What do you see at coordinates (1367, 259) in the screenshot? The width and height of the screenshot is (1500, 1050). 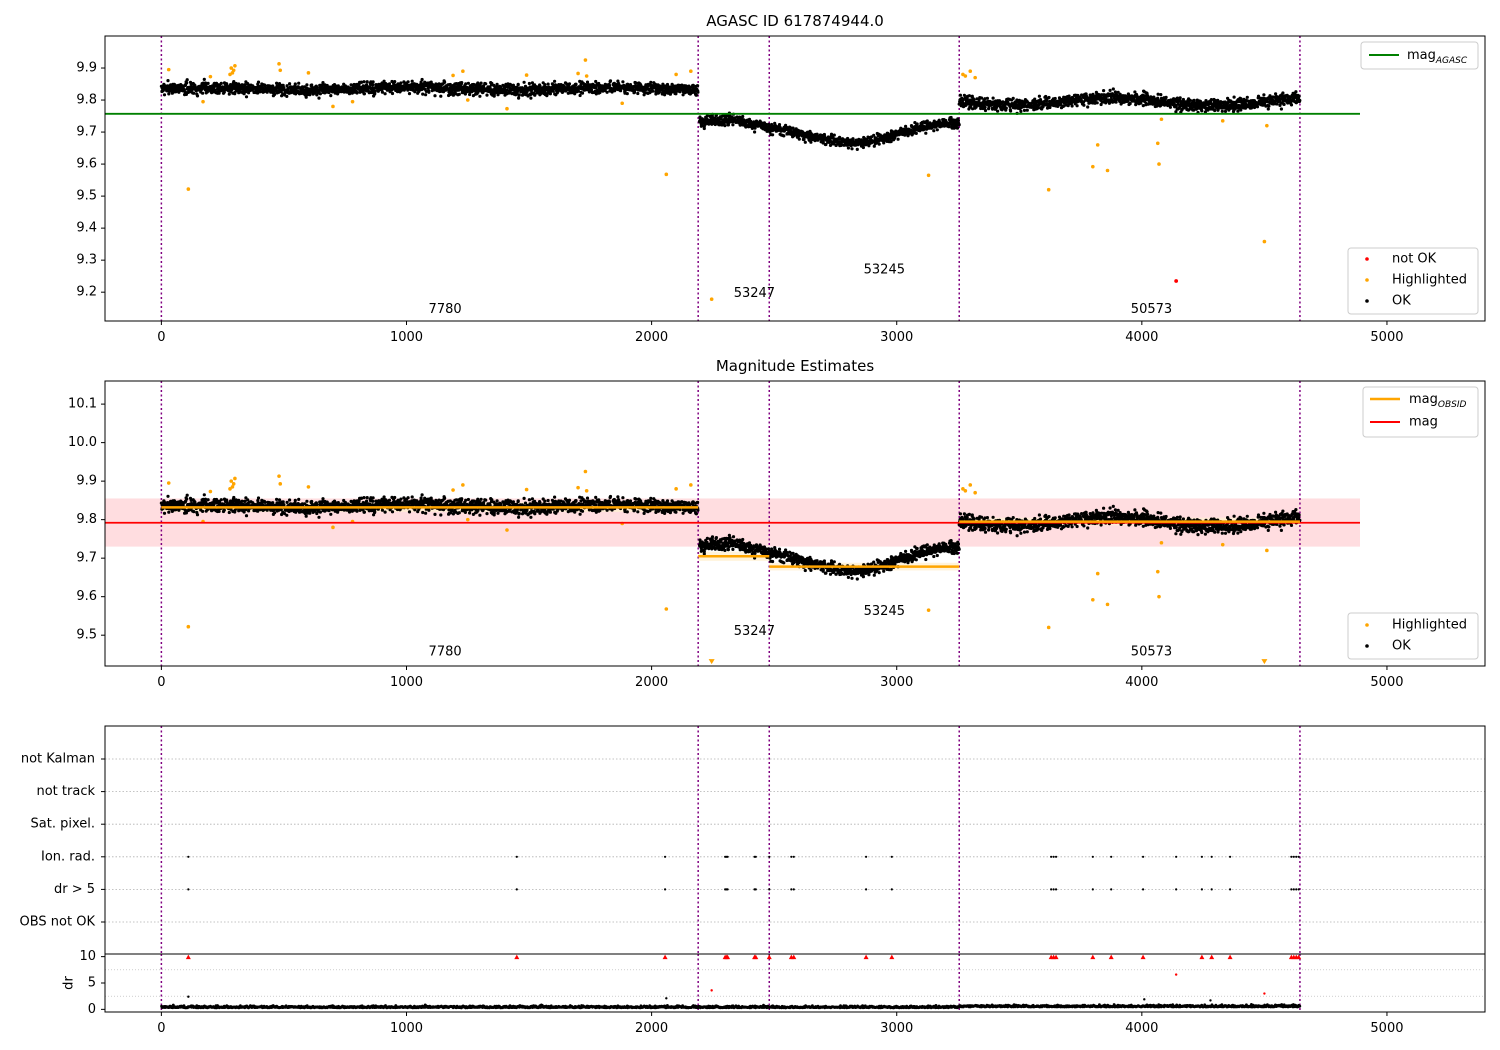 I see `legend-marker` at bounding box center [1367, 259].